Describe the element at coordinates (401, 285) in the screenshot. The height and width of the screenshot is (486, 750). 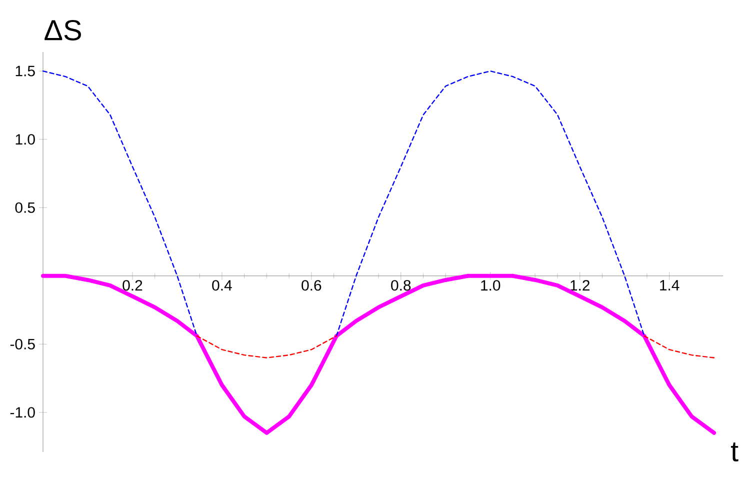
I see `x-tick-label: 0.8` at that location.